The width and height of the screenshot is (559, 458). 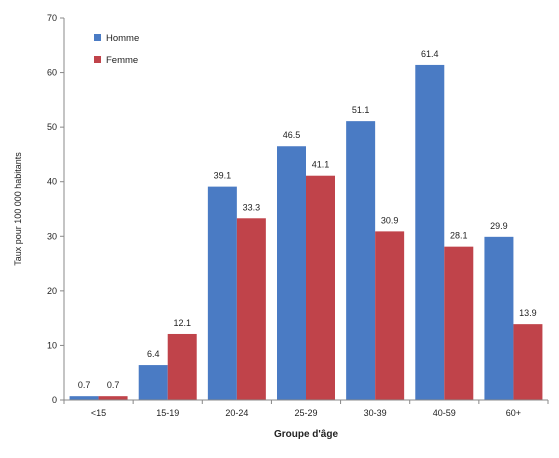 What do you see at coordinates (122, 60) in the screenshot?
I see `legend-label-femme: Femme` at bounding box center [122, 60].